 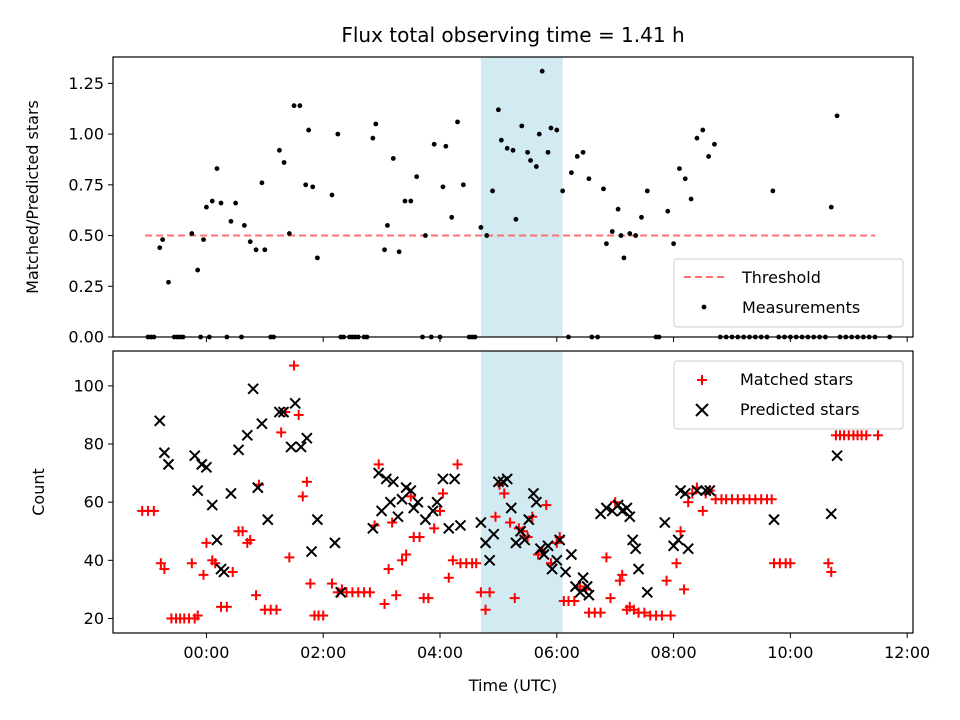 What do you see at coordinates (796, 379) in the screenshot?
I see `legend-matched-label: Matched stars` at bounding box center [796, 379].